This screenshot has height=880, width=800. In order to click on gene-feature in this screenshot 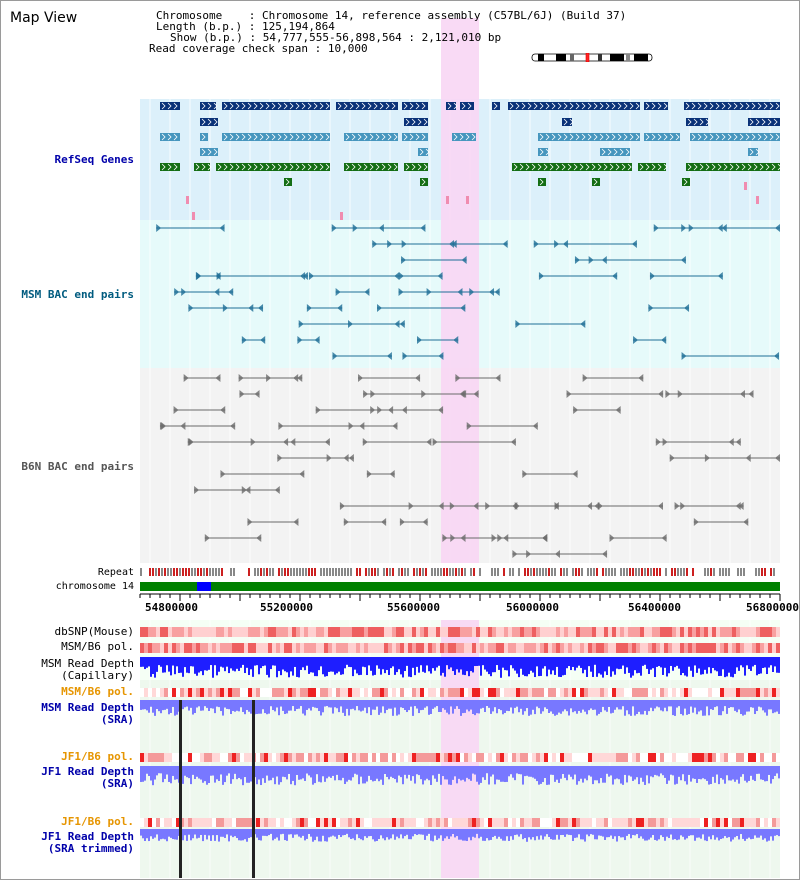, I will do `click(574, 106)`.